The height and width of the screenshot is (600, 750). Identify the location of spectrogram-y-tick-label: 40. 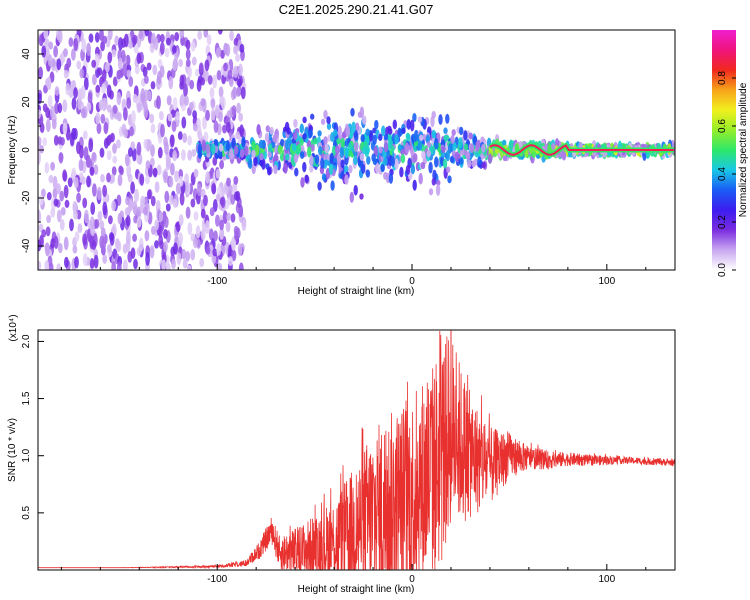
(26, 54).